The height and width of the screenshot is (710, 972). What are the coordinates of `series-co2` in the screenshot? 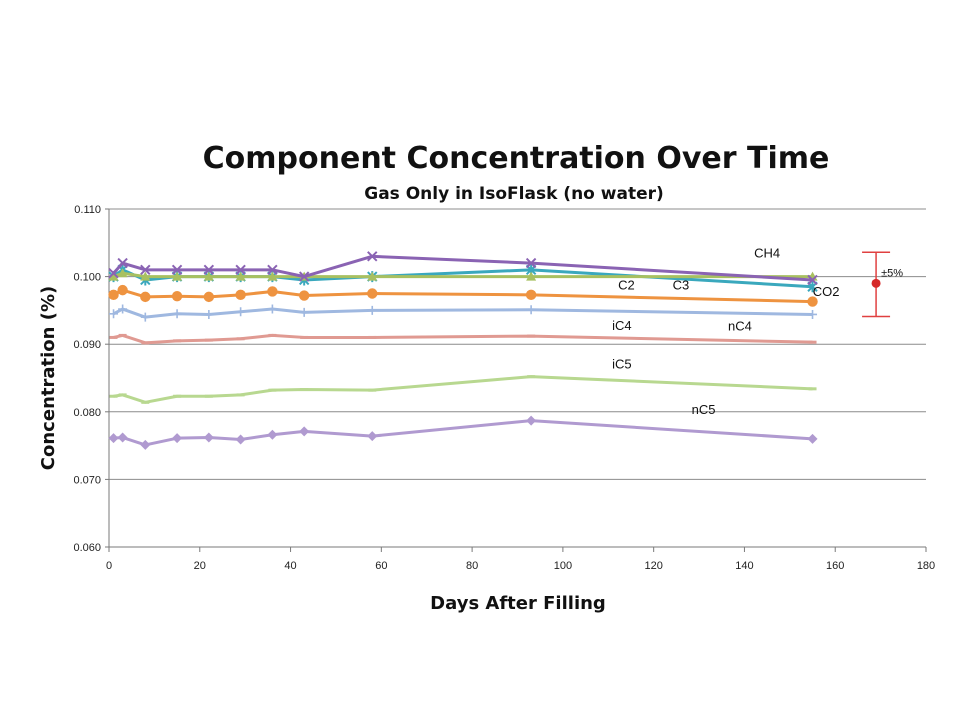 It's located at (463, 295).